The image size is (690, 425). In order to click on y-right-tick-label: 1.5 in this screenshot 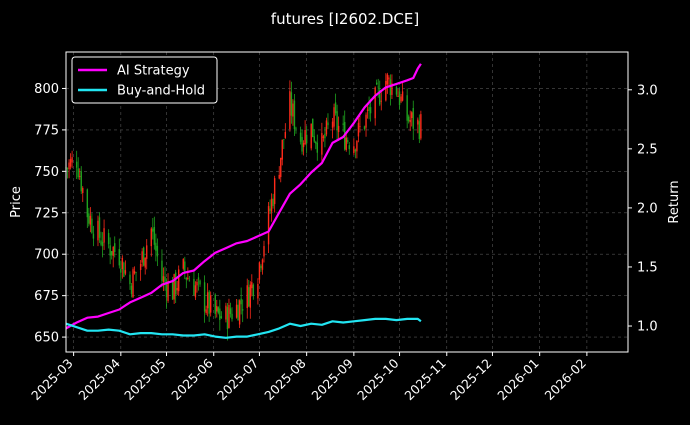, I will do `click(647, 267)`.